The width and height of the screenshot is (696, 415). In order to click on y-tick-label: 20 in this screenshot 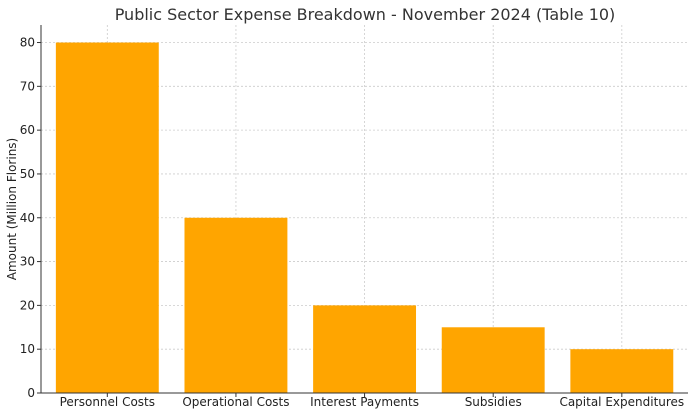, I will do `click(27, 305)`.